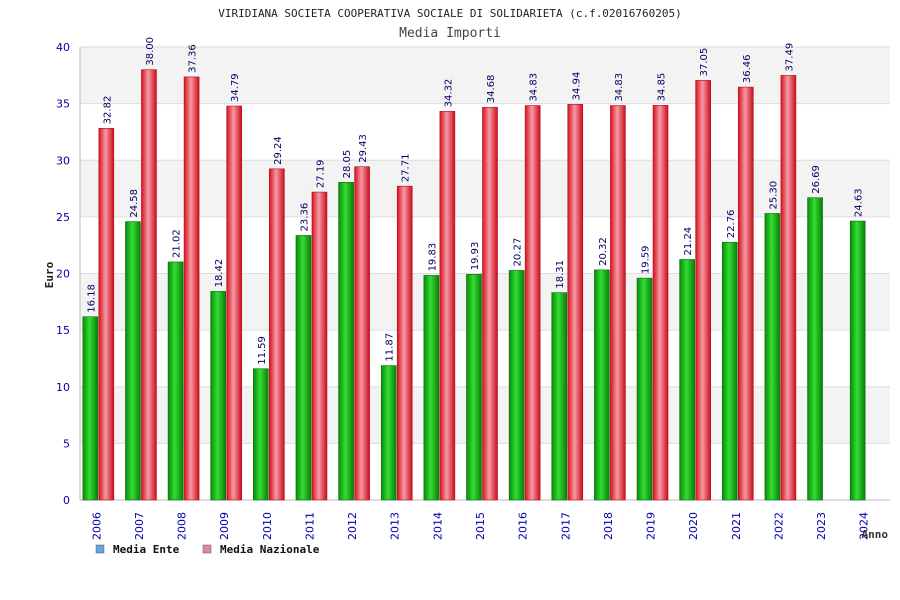 Image resolution: width=900 pixels, height=600 pixels. Describe the element at coordinates (773, 195) in the screenshot. I see `value-label-media-ente-2022: 25.30` at that location.